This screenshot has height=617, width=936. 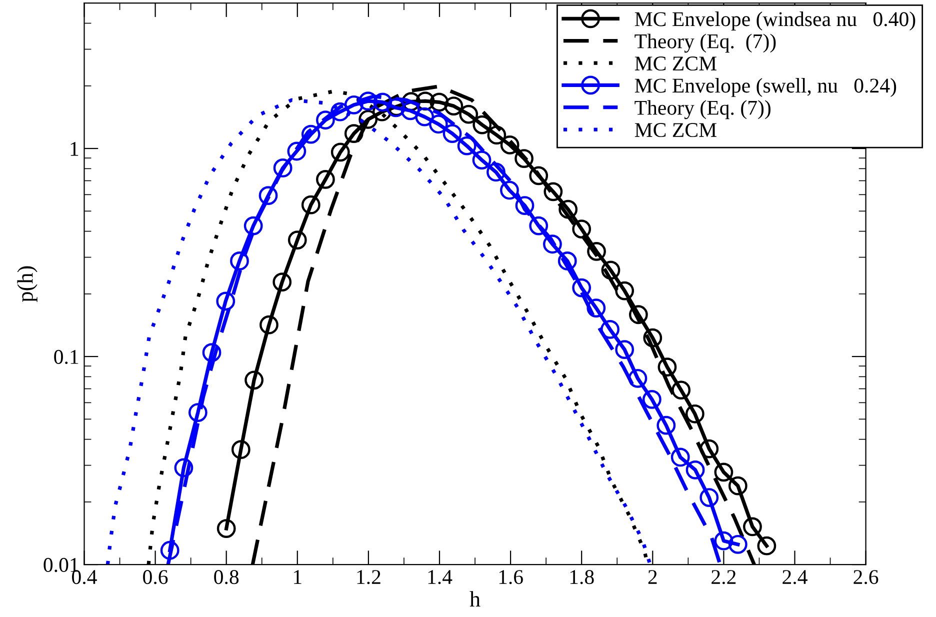 I want to click on x-tick-label: 2.2, so click(x=724, y=577).